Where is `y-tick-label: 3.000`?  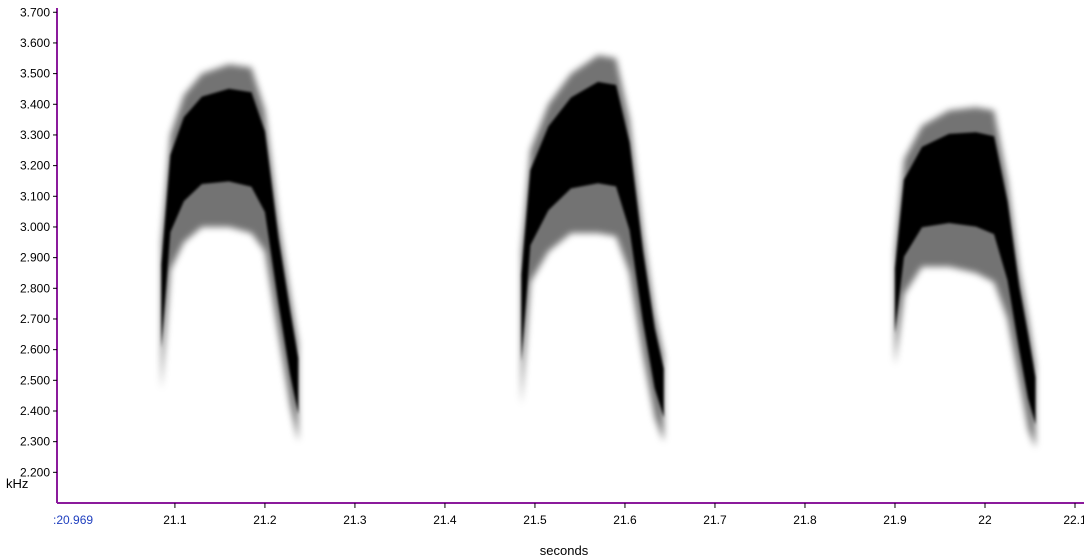
y-tick-label: 3.000 is located at coordinates (35, 227).